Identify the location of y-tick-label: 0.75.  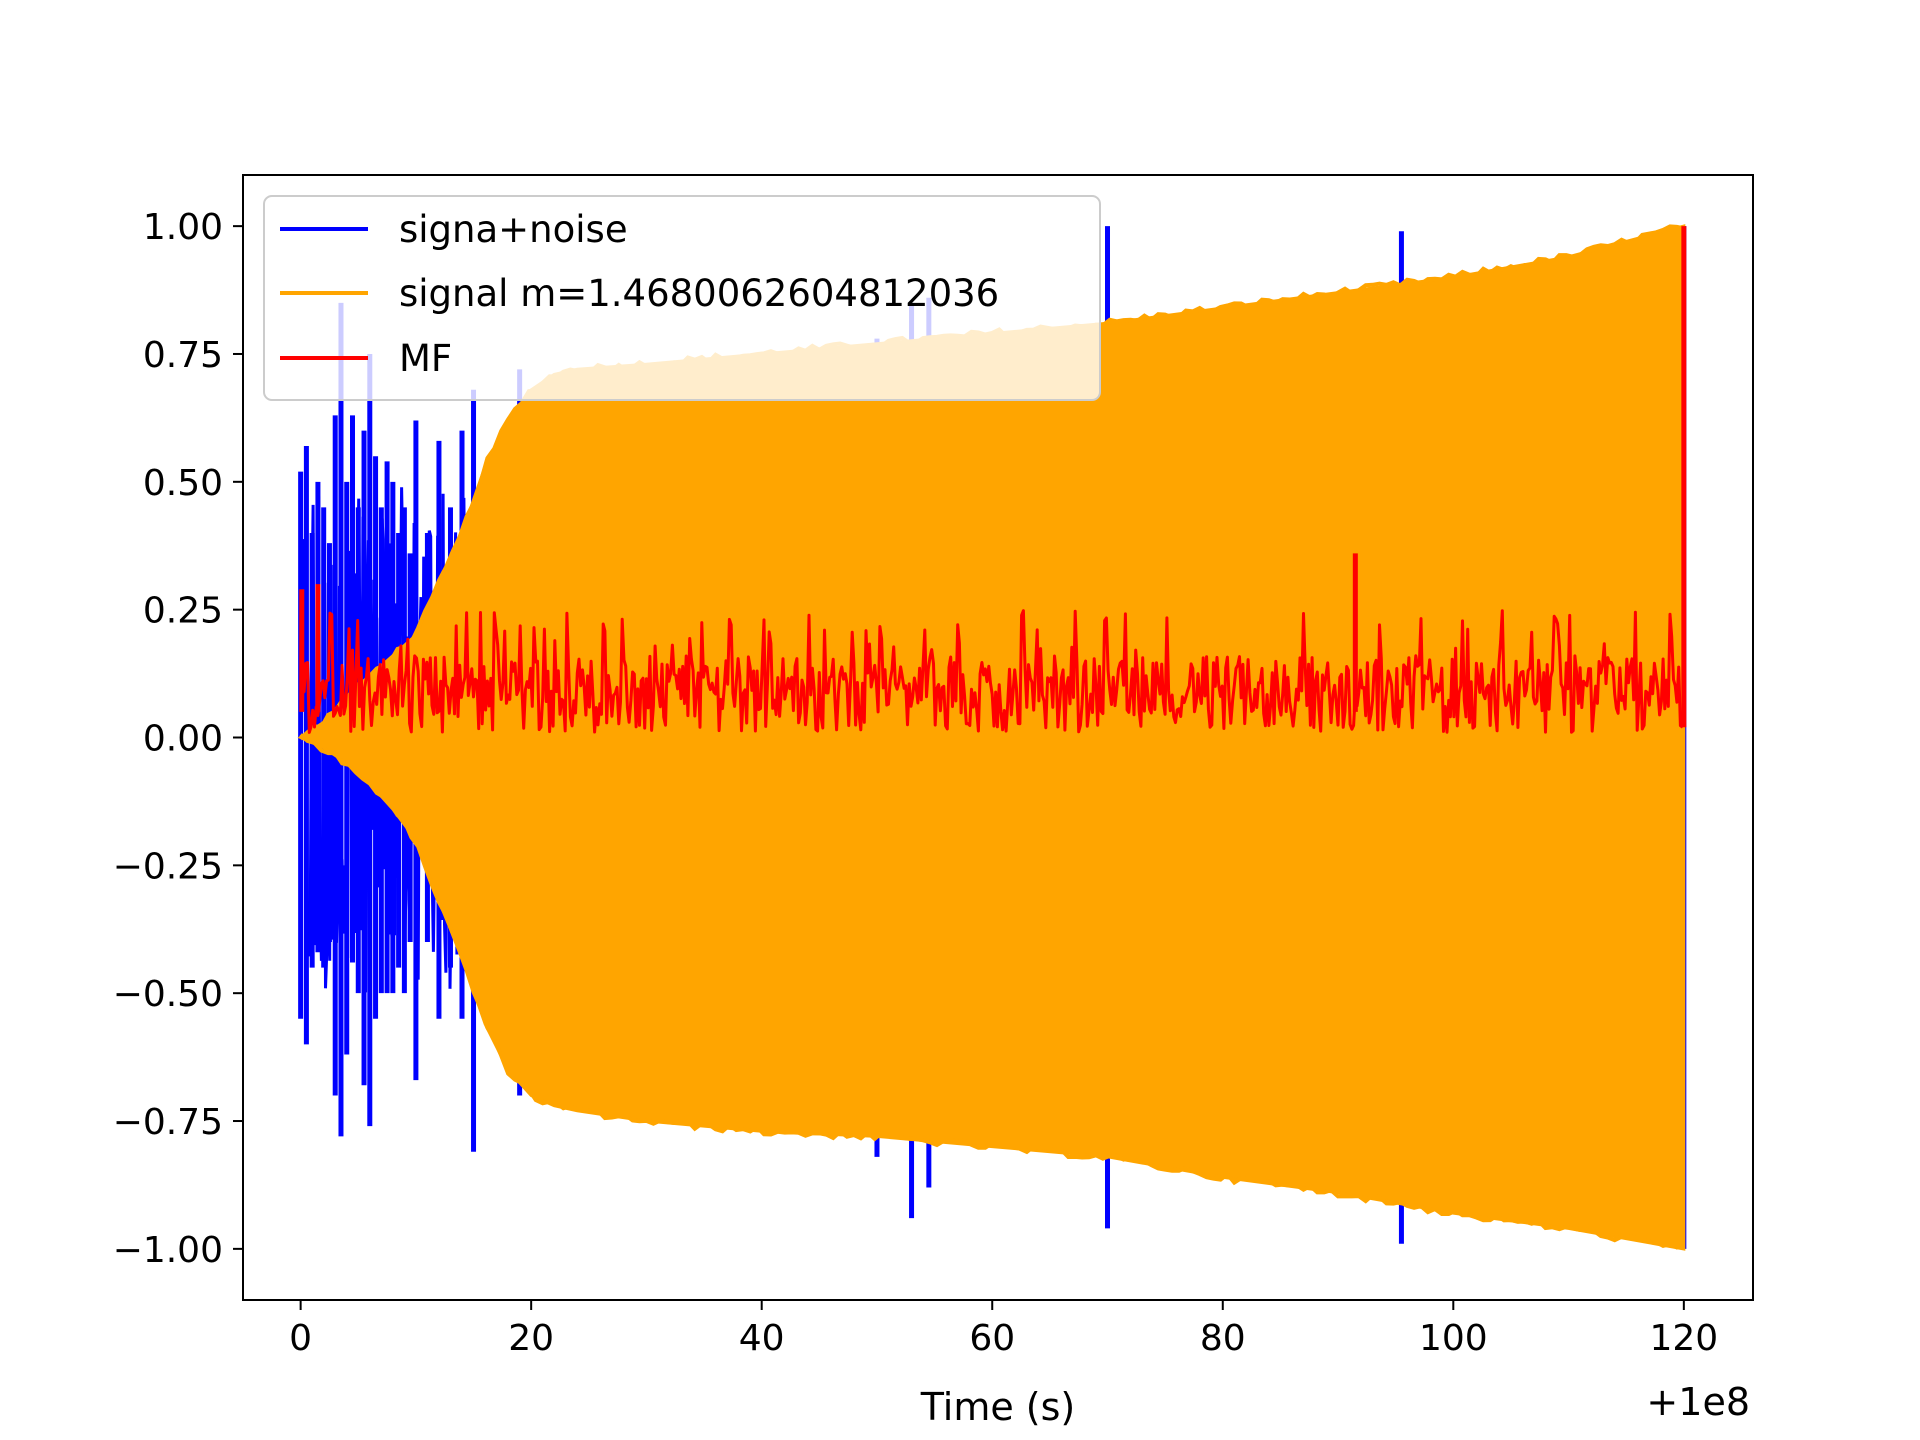
(183, 355).